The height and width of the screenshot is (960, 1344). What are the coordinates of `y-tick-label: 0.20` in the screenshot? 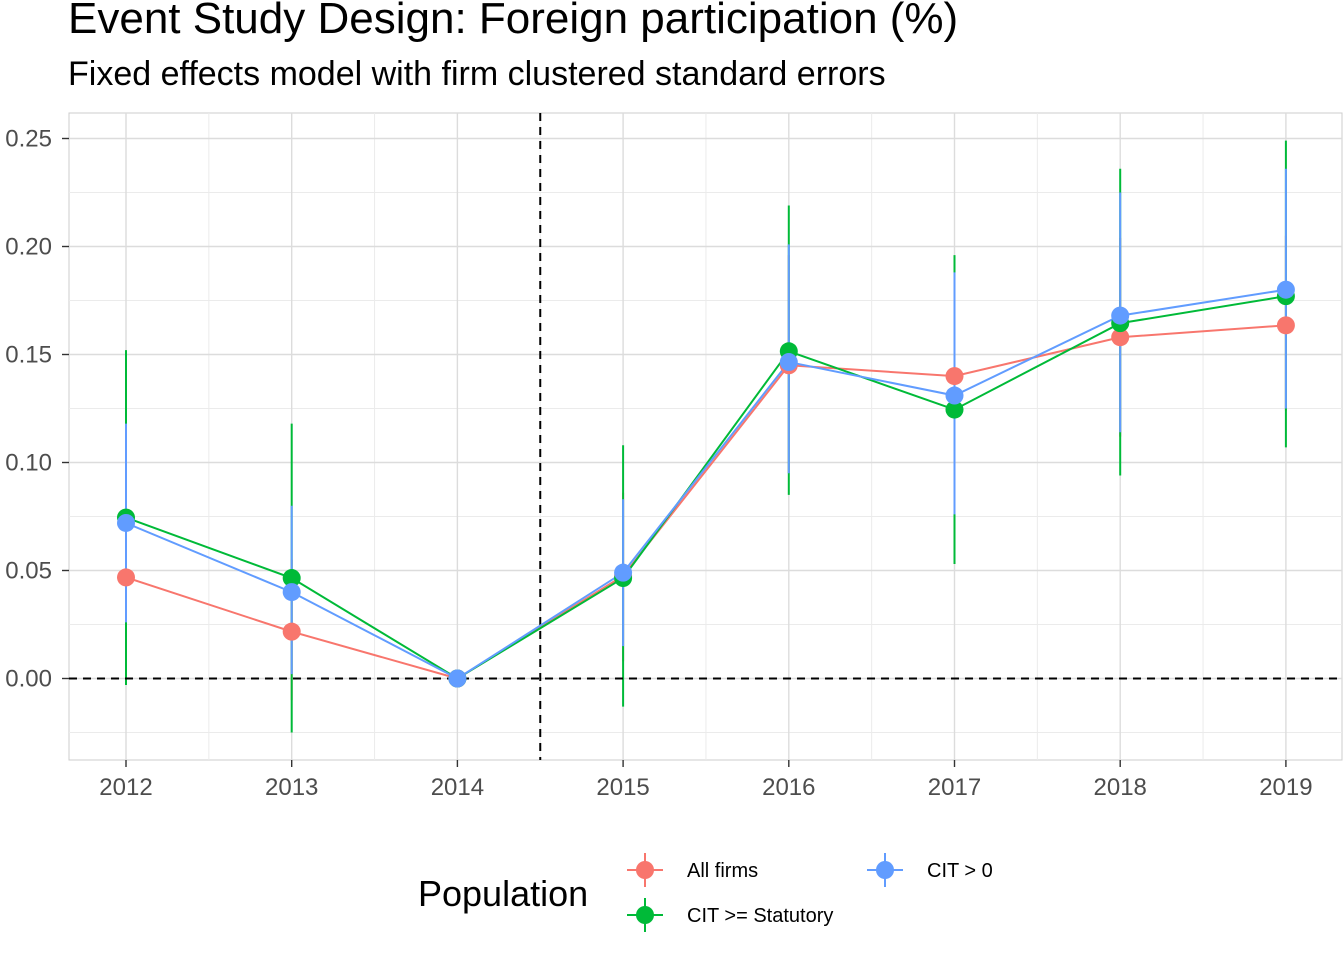 It's located at (28, 247).